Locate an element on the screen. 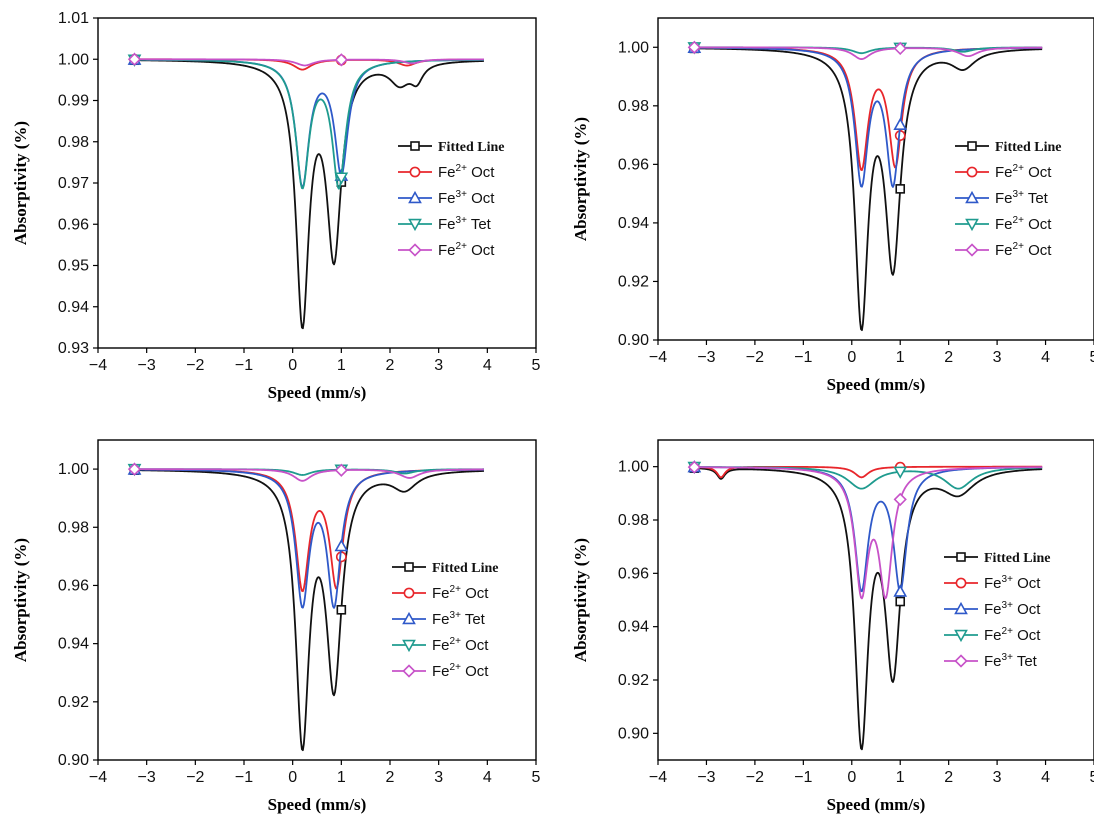 The height and width of the screenshot is (825, 1094). y-tick-label: 0.99 is located at coordinates (73, 101).